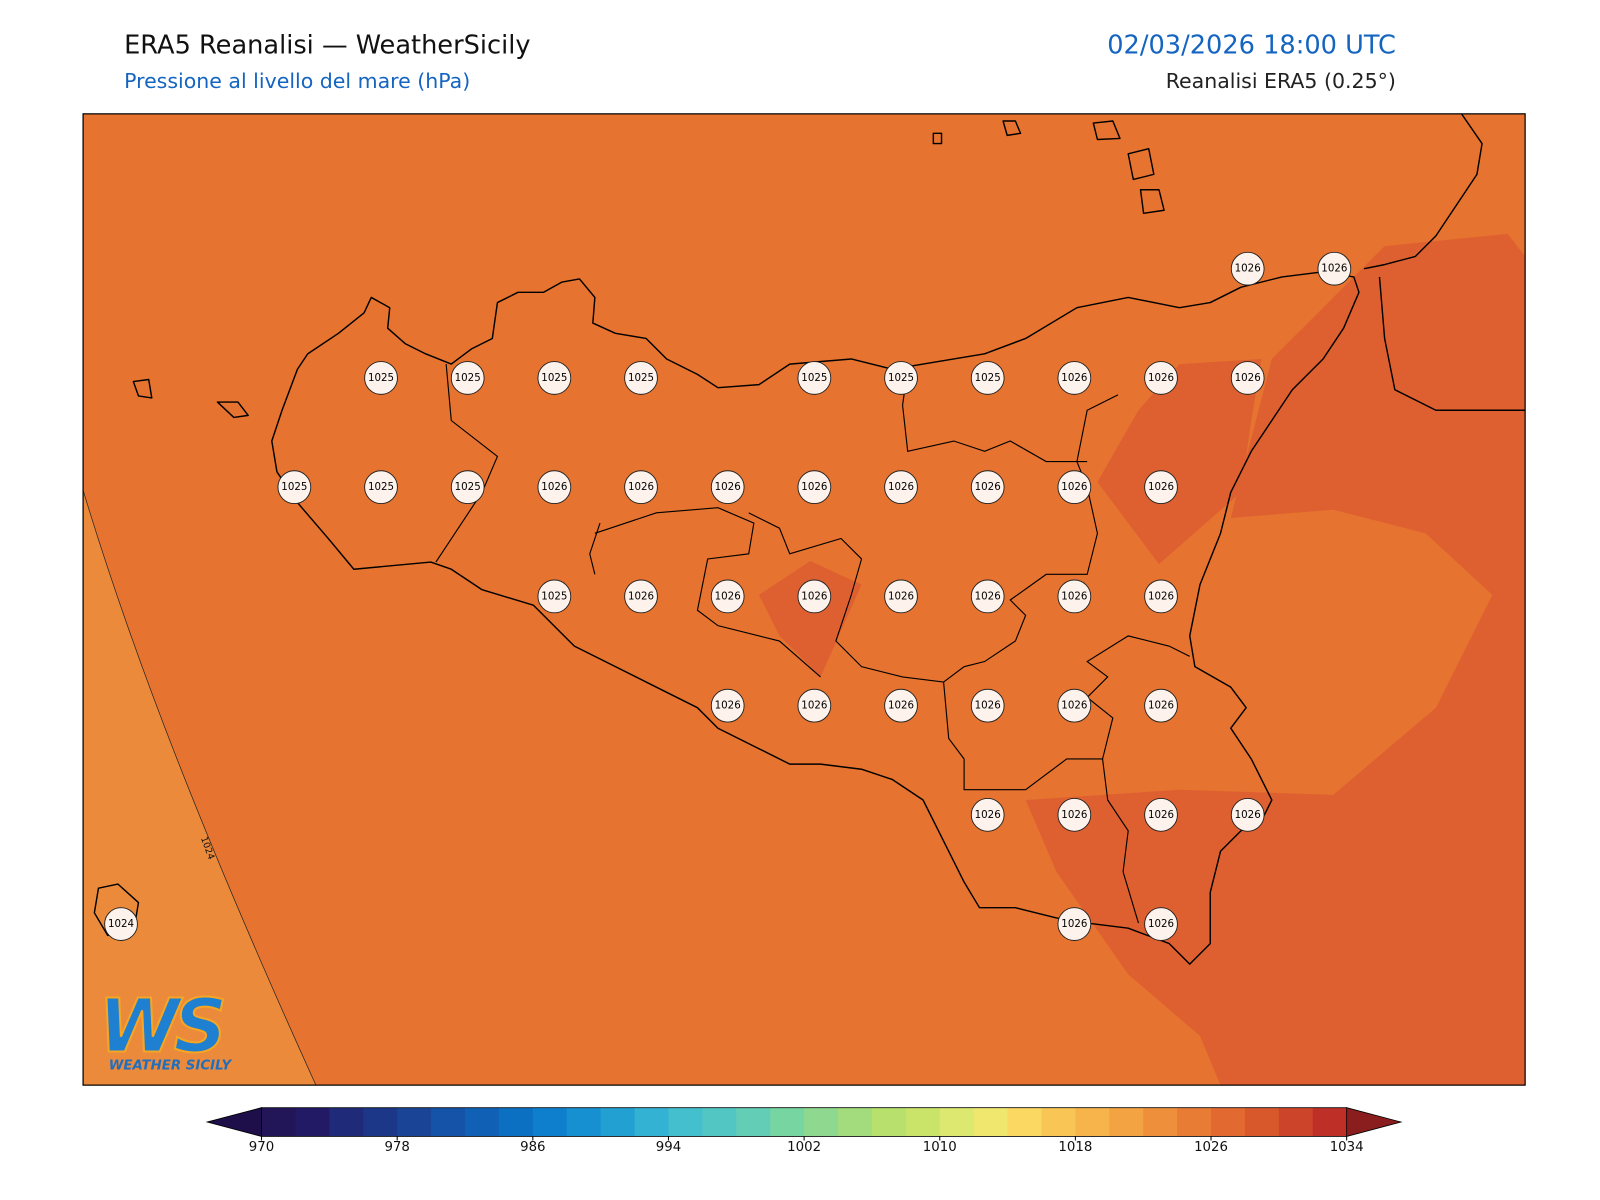 The width and height of the screenshot is (1600, 1200). I want to click on colorbar-tick-label: 1026, so click(1211, 1147).